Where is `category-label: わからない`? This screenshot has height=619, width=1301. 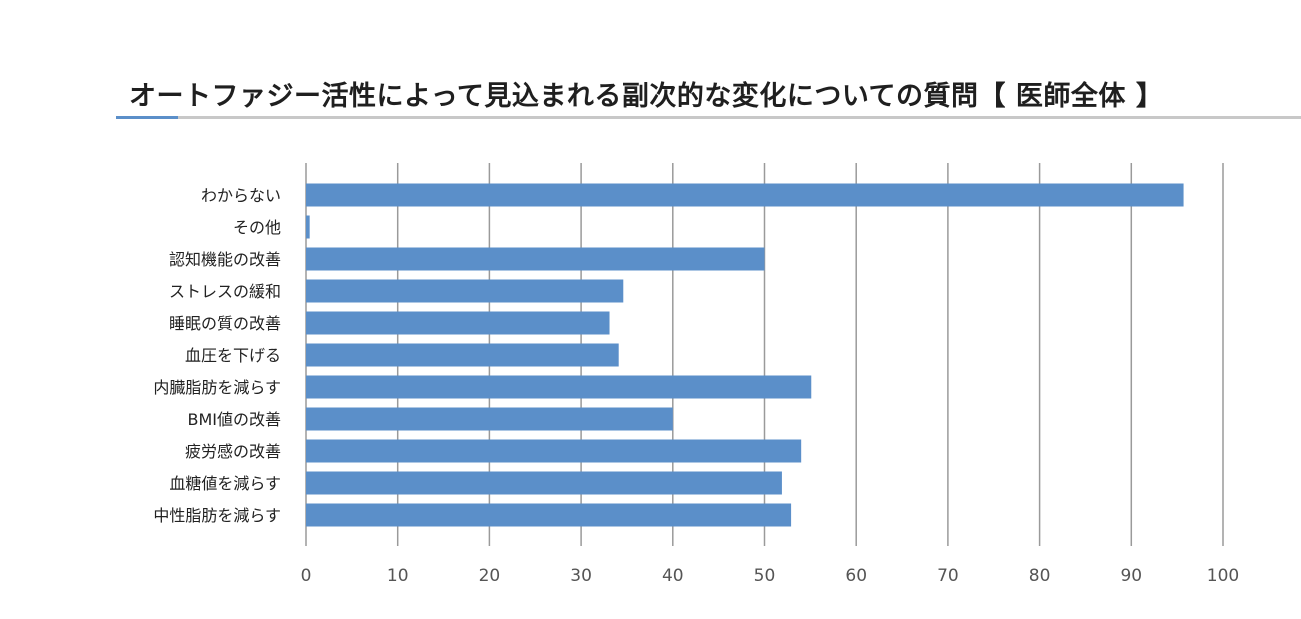
category-label: わからない is located at coordinates (241, 195).